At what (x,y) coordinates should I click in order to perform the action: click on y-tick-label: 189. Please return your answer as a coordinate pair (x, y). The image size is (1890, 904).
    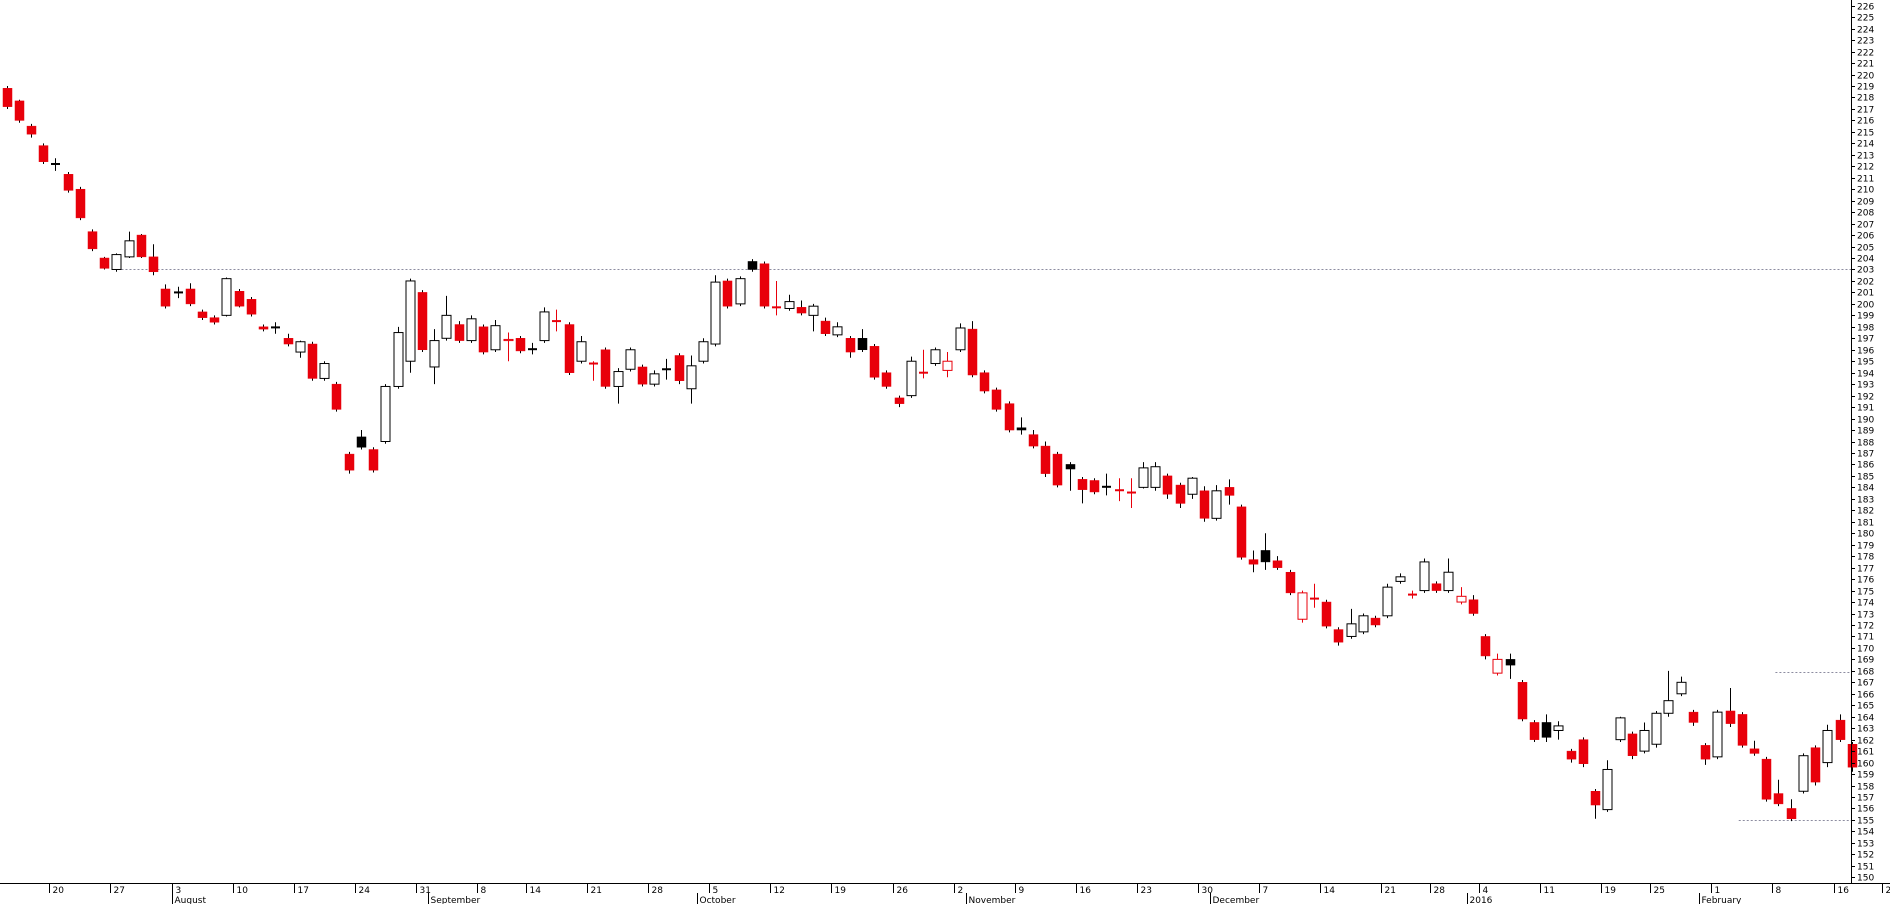
    Looking at the image, I should click on (1865, 432).